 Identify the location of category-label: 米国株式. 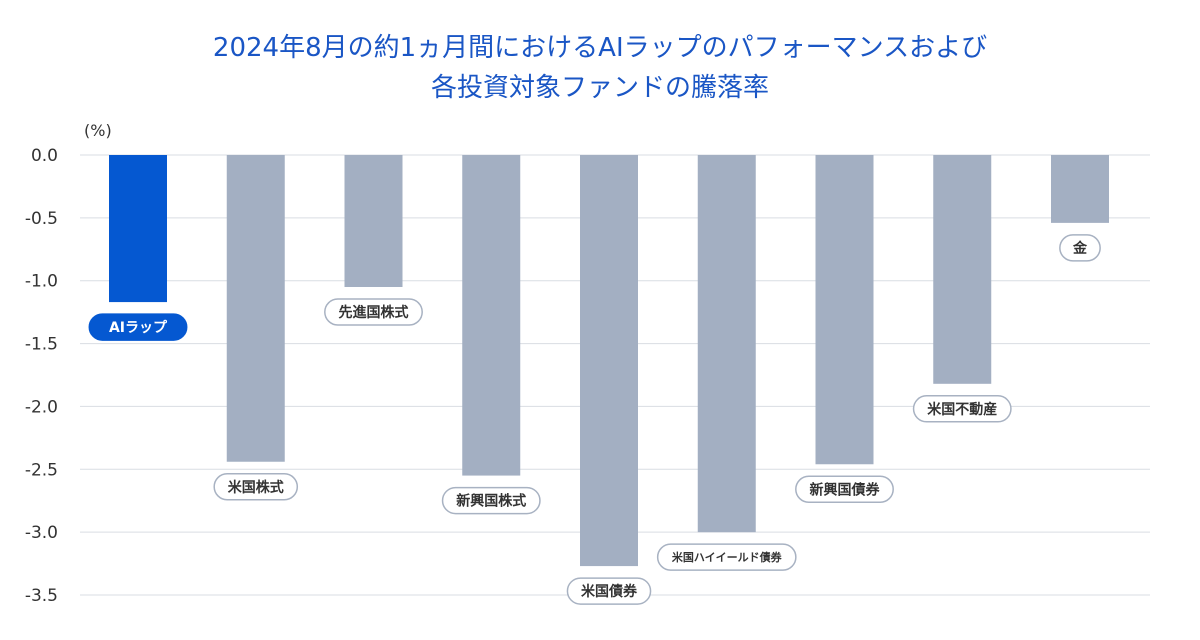
(256, 487).